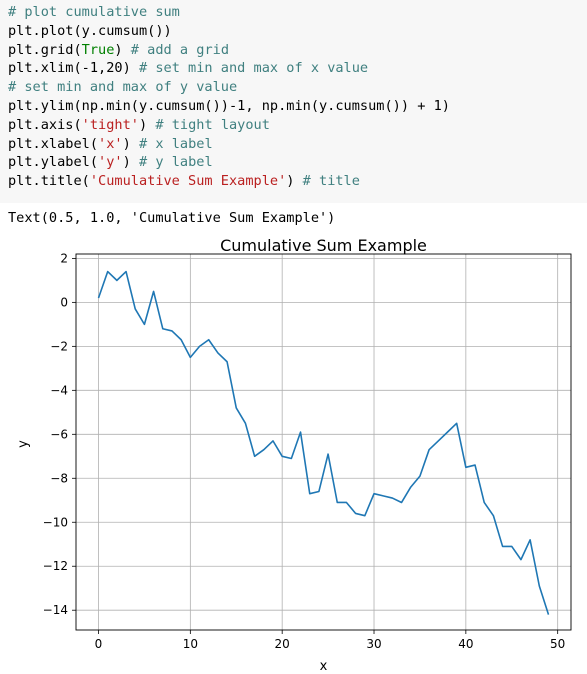 Image resolution: width=587 pixels, height=674 pixels. What do you see at coordinates (99, 644) in the screenshot?
I see `x-tick-label: 0` at bounding box center [99, 644].